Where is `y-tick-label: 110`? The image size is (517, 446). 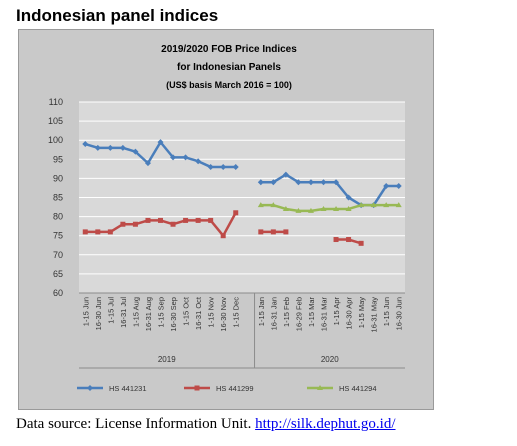
y-tick-label: 110 is located at coordinates (56, 102).